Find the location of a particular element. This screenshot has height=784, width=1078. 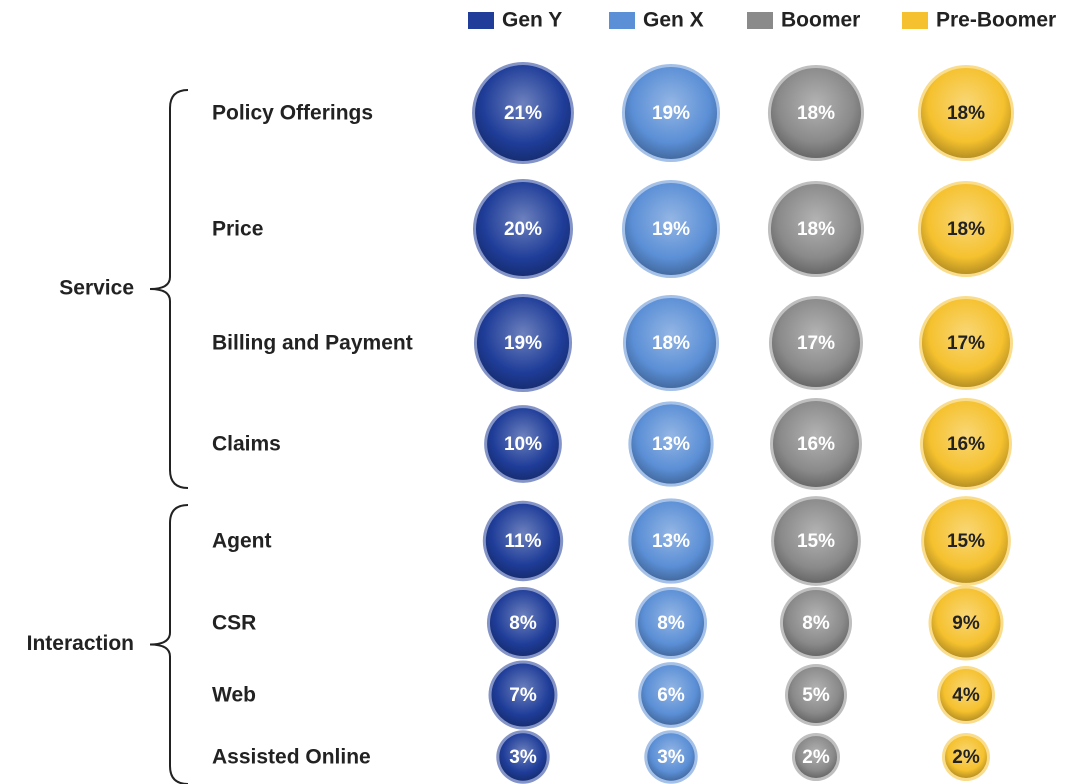

bubble-label: 21% is located at coordinates (523, 113).